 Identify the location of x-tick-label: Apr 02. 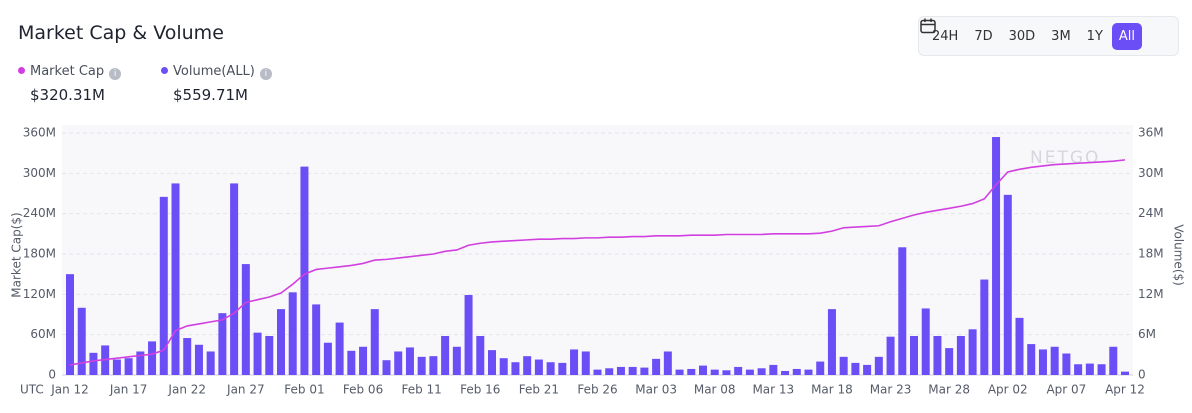
(1008, 390).